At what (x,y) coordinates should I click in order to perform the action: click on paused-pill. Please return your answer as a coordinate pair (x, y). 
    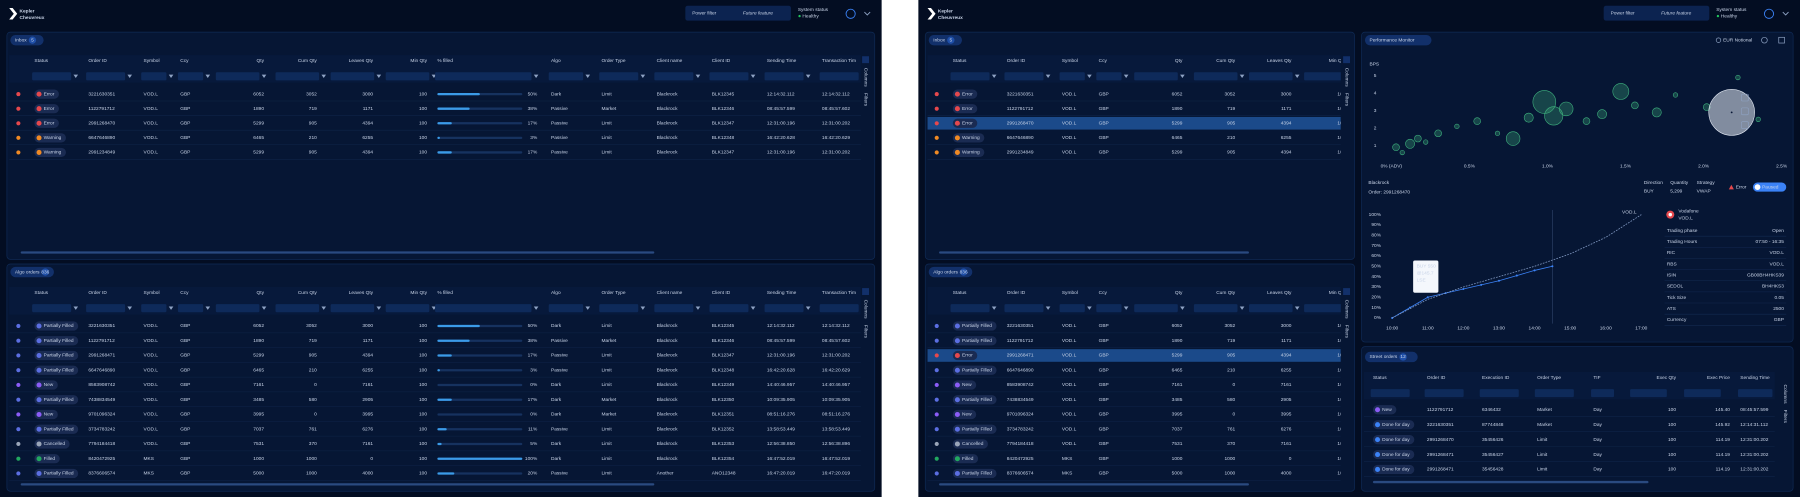
    Looking at the image, I should click on (1769, 187).